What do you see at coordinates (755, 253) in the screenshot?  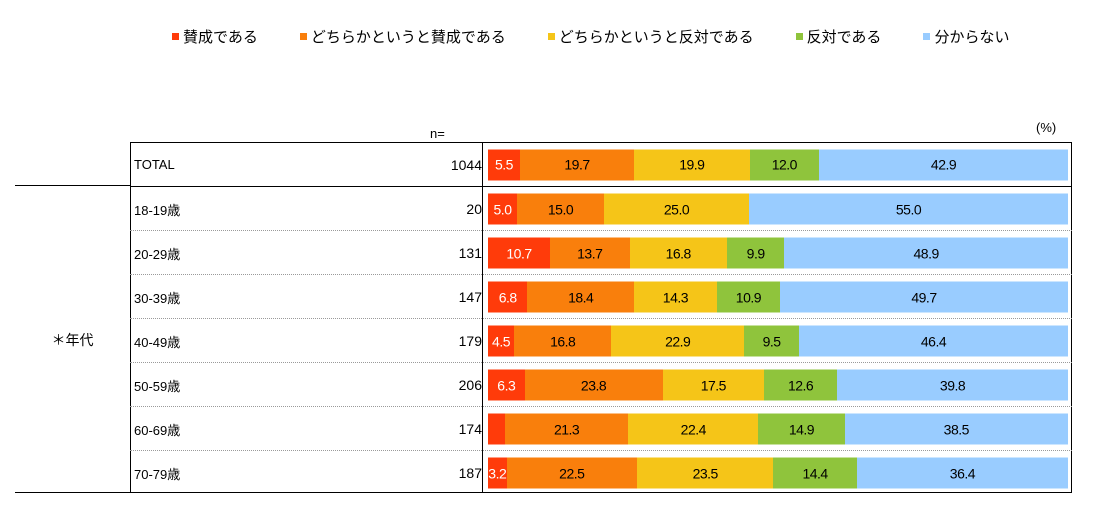 I see `bar-segment-4: 9.9` at bounding box center [755, 253].